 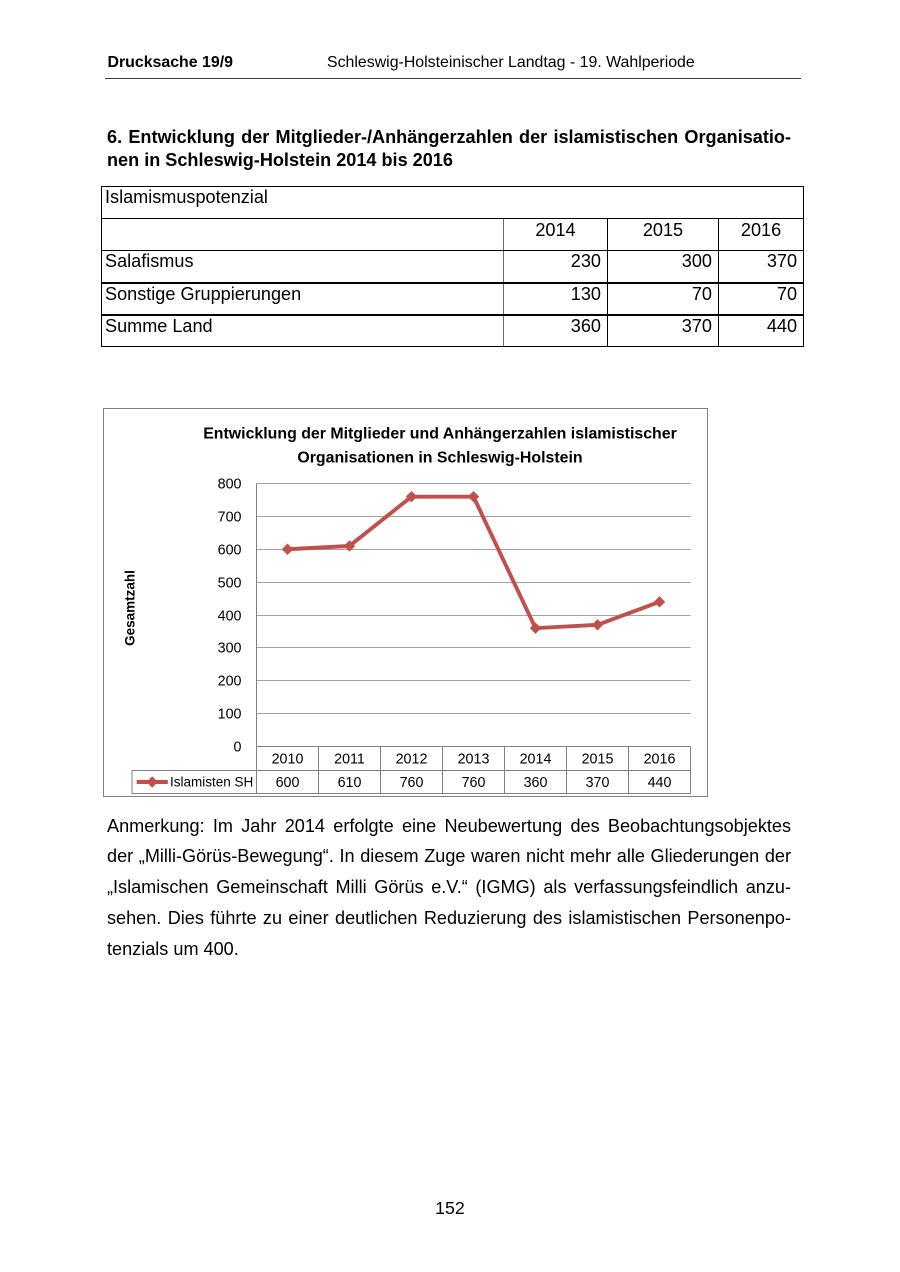 I want to click on svg-text: 700, so click(x=230, y=518).